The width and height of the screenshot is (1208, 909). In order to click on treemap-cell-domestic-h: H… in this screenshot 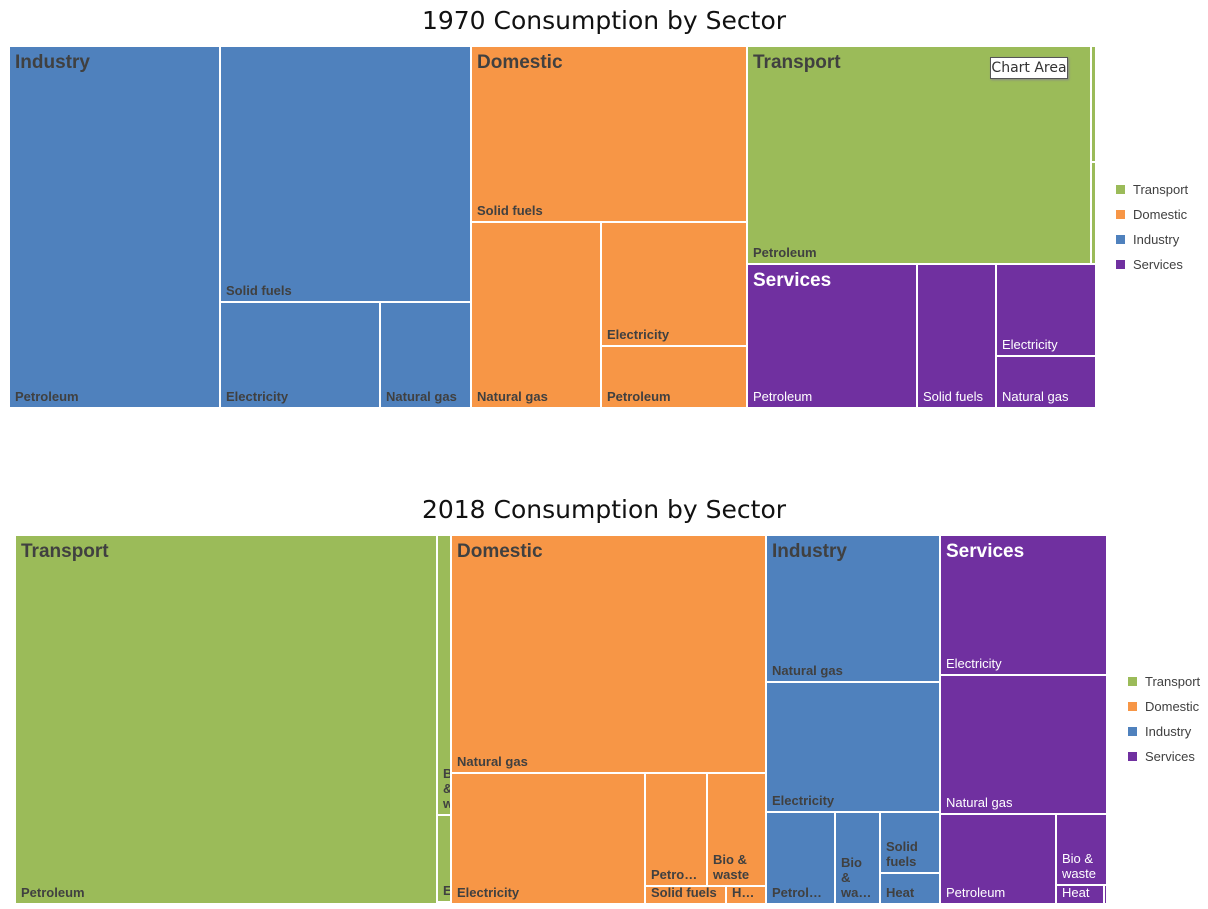, I will do `click(746, 895)`.